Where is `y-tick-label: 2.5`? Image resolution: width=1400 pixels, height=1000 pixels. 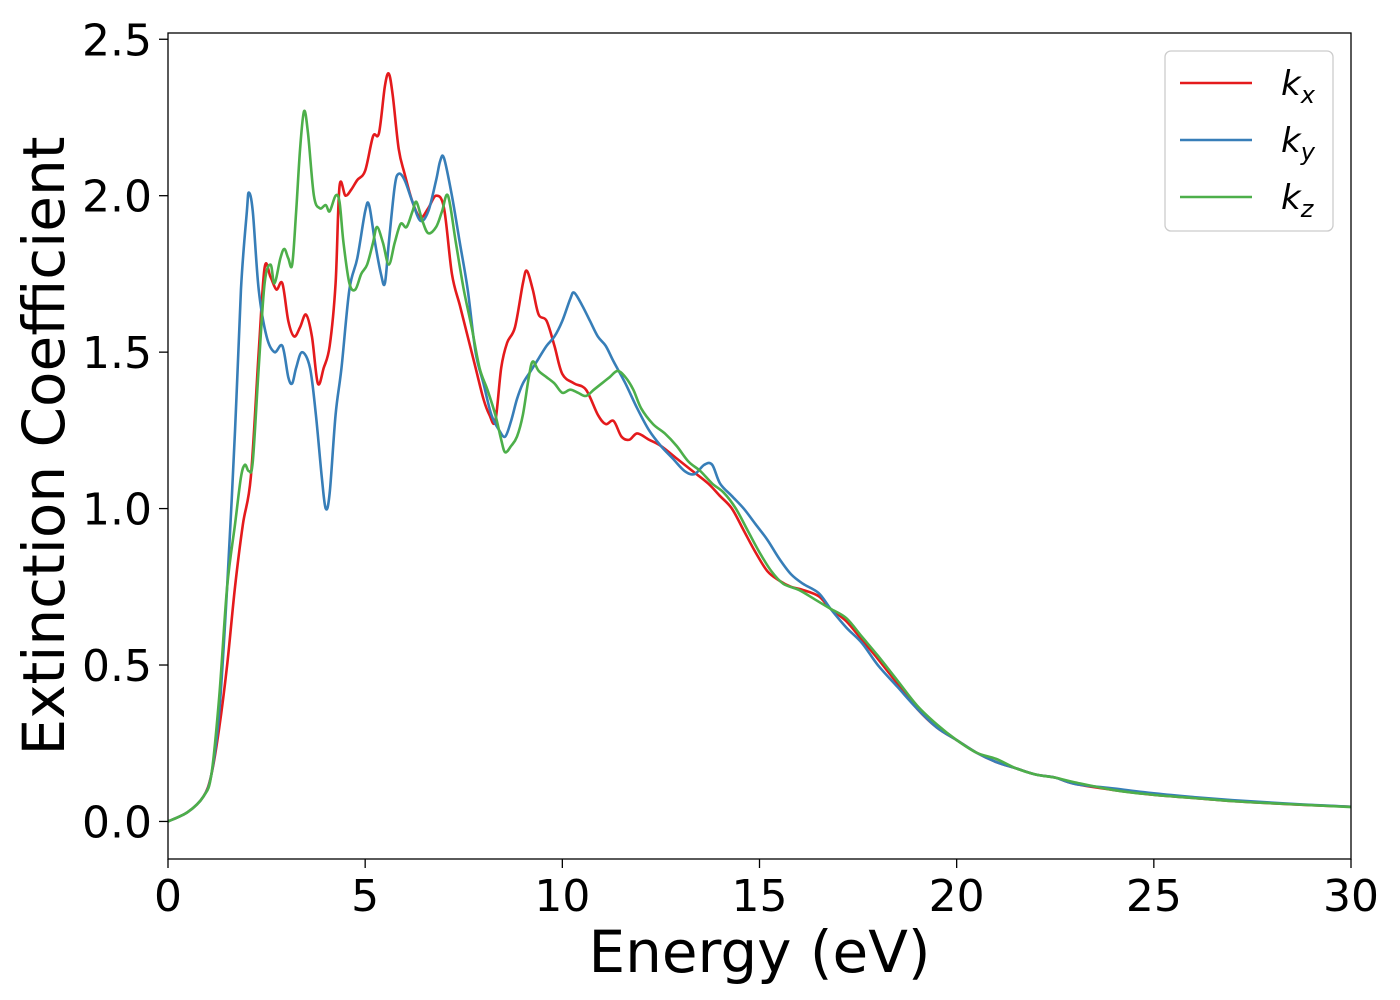 y-tick-label: 2.5 is located at coordinates (117, 40).